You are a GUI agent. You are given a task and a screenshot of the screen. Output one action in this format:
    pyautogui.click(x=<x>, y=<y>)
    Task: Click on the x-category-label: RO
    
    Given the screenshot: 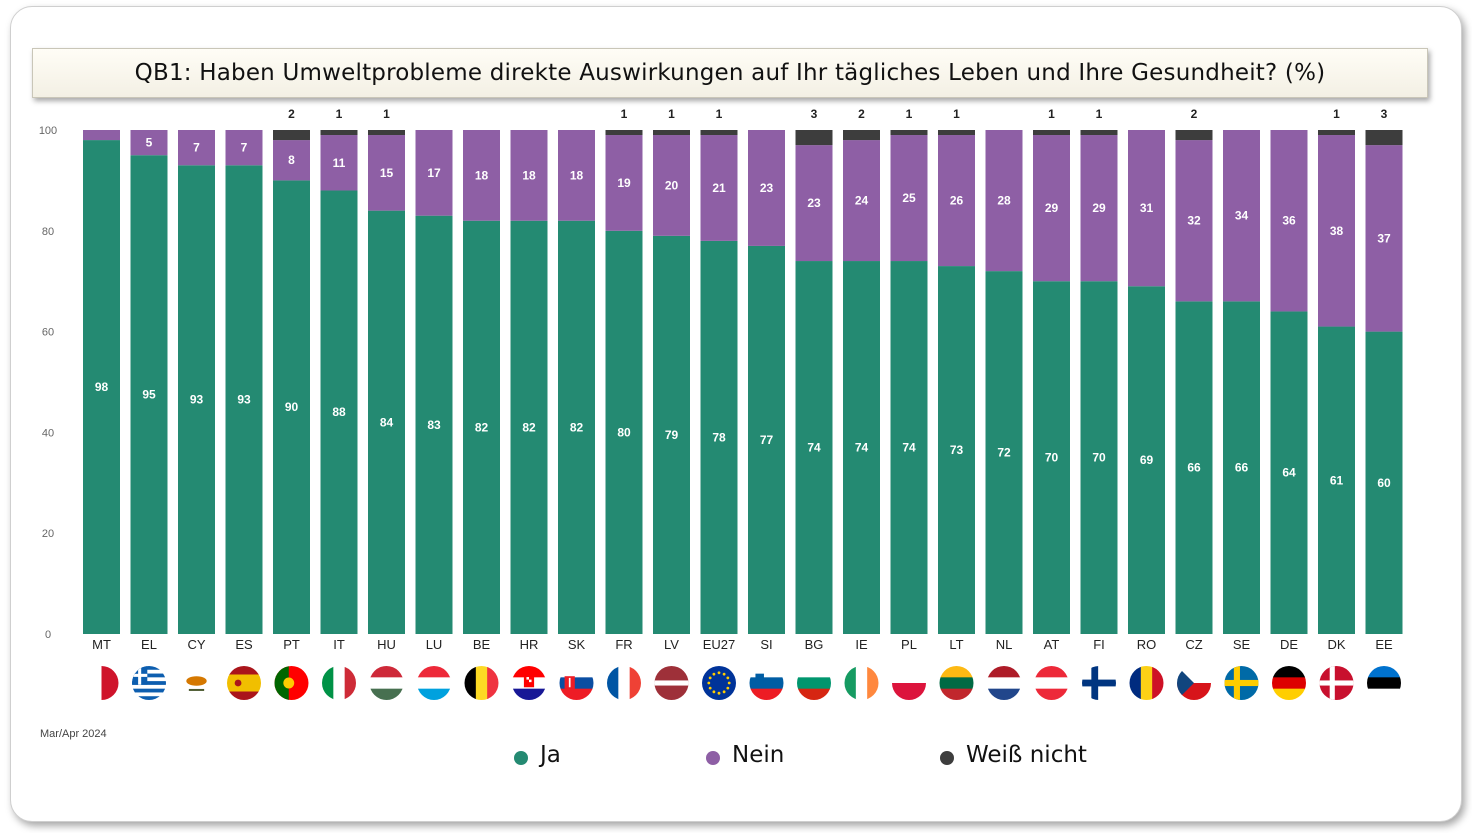 What is the action you would take?
    pyautogui.click(x=1147, y=644)
    